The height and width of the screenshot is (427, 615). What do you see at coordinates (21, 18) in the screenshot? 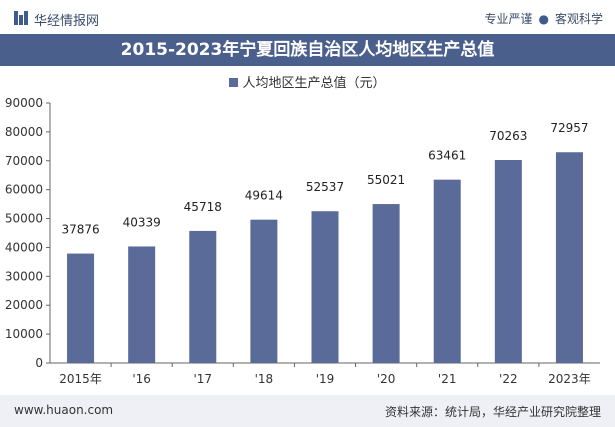
I see `huajing-logo-icon` at bounding box center [21, 18].